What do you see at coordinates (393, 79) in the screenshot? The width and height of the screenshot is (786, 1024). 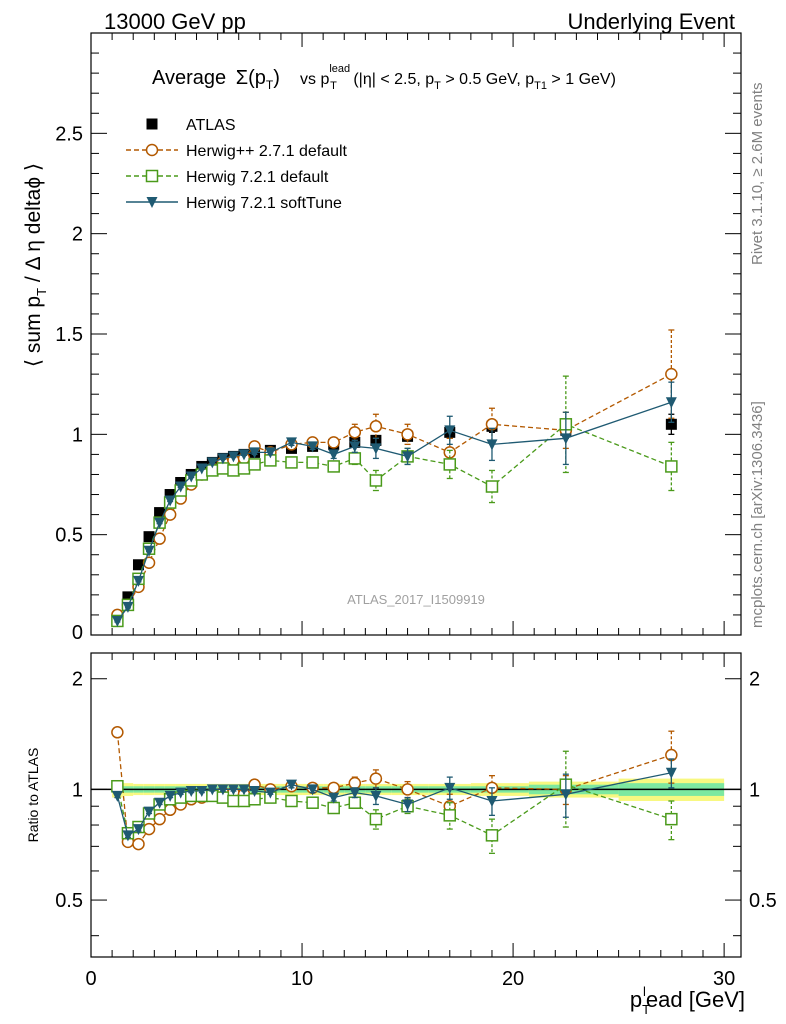 I see `title-cuts: (|η| < 2.5, p` at bounding box center [393, 79].